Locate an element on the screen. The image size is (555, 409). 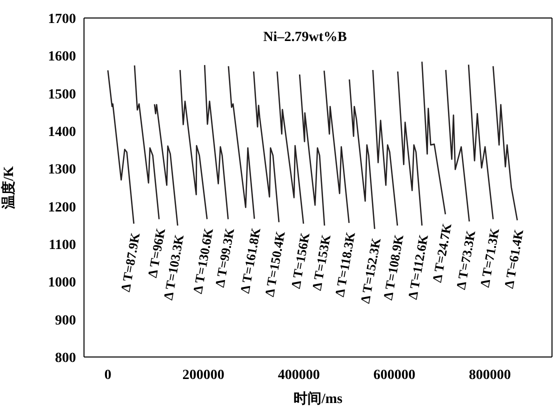
x-tick-label: 600000 is located at coordinates (394, 375).